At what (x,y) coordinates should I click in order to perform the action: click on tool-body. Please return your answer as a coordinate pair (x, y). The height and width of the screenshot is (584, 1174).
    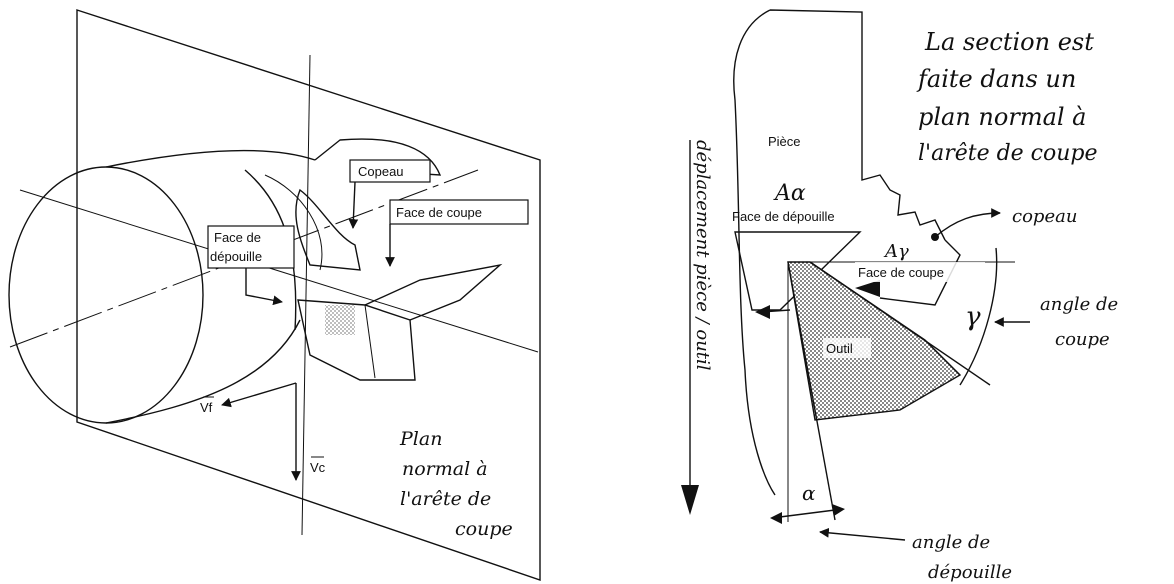
    Looking at the image, I should click on (356, 340).